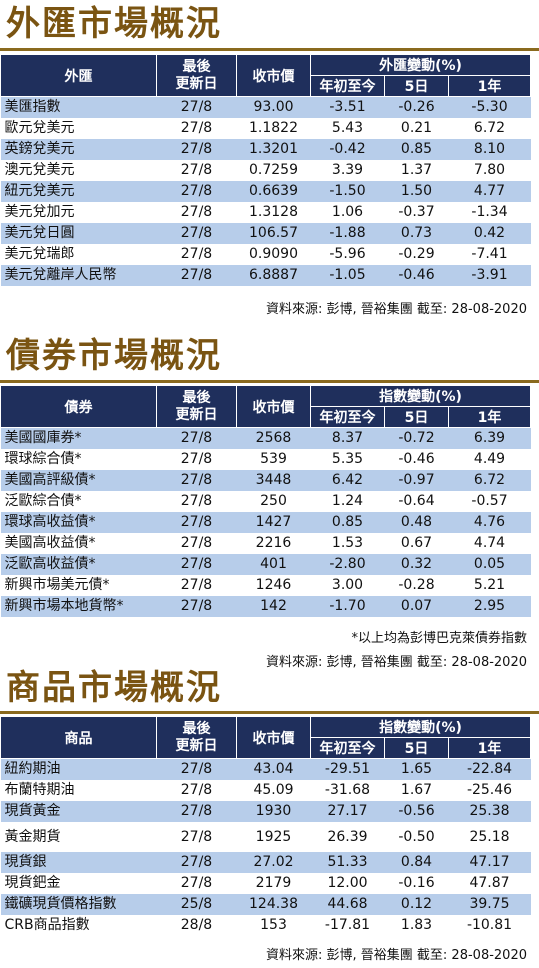 This screenshot has width=539, height=968. I want to click on row-close: 401, so click(273, 564).